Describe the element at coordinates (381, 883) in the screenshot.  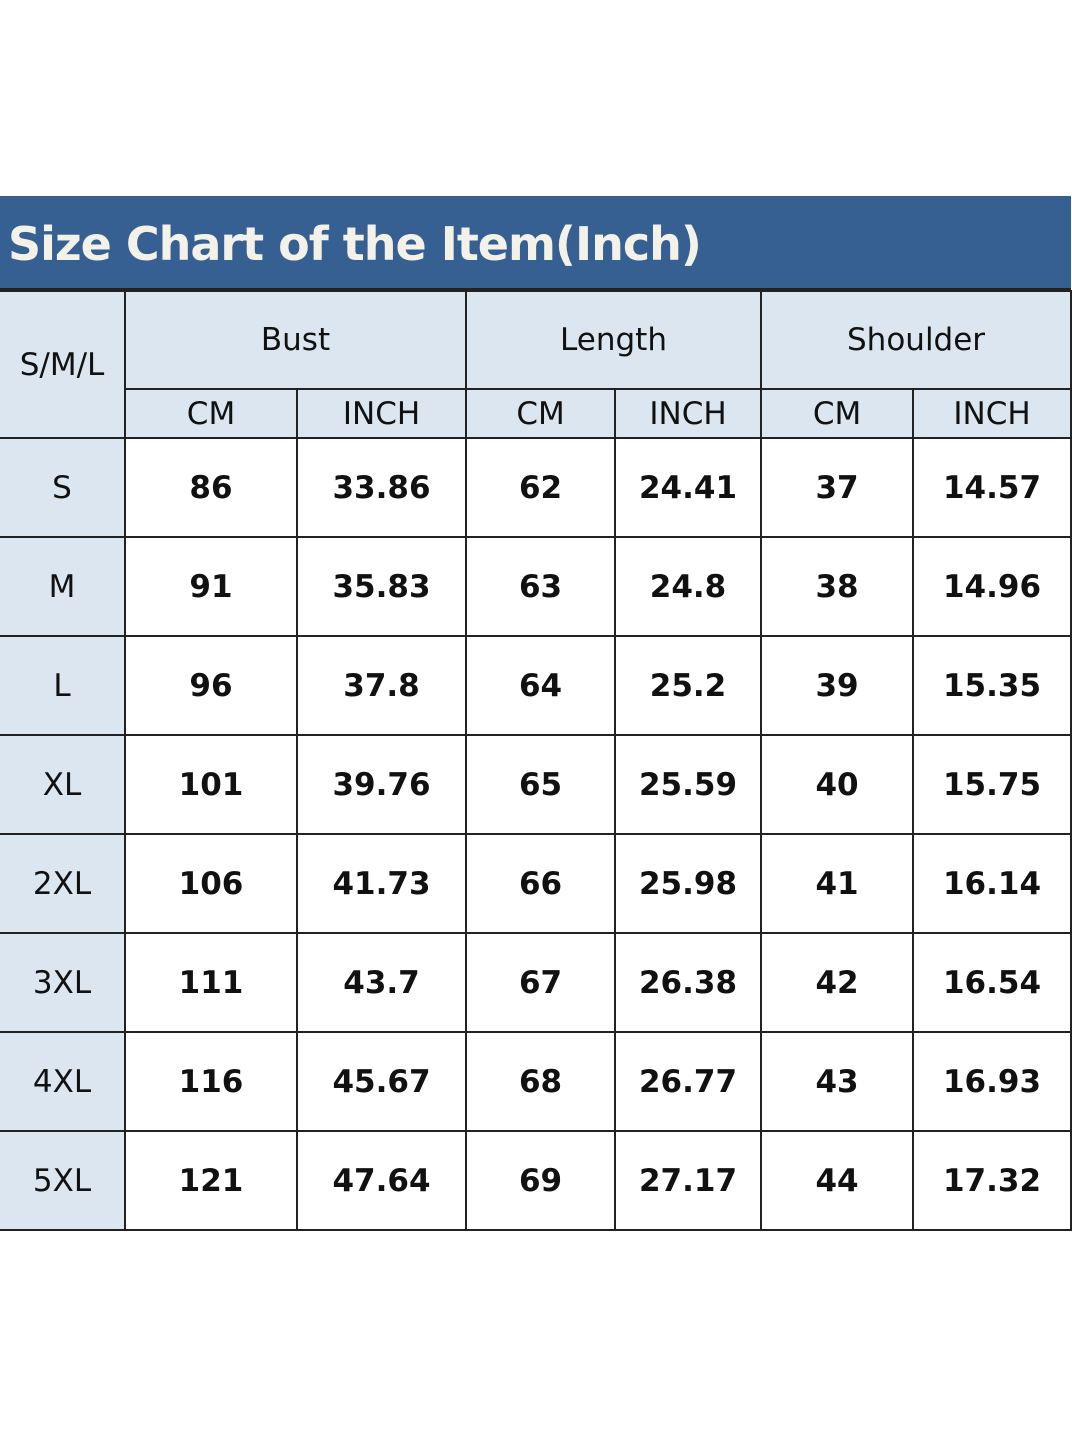
I see `value-cell: 41.73` at that location.